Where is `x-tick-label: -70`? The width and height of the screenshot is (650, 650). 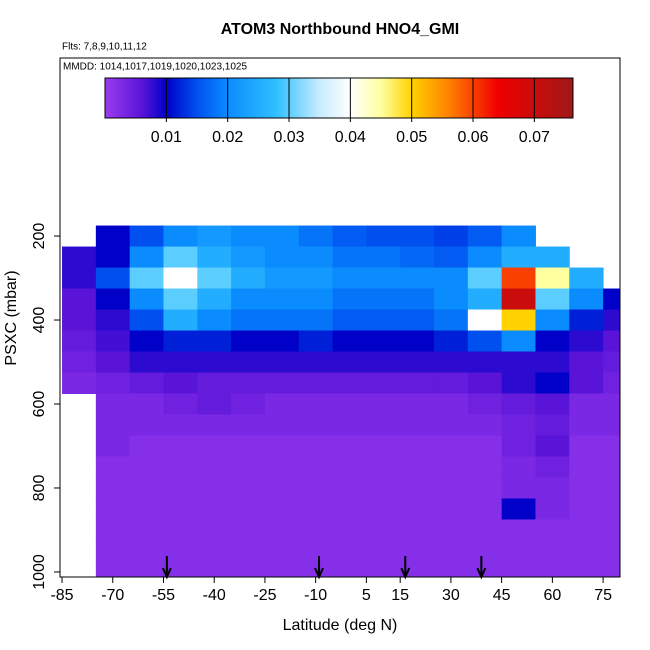 x-tick-label: -70 is located at coordinates (112, 595).